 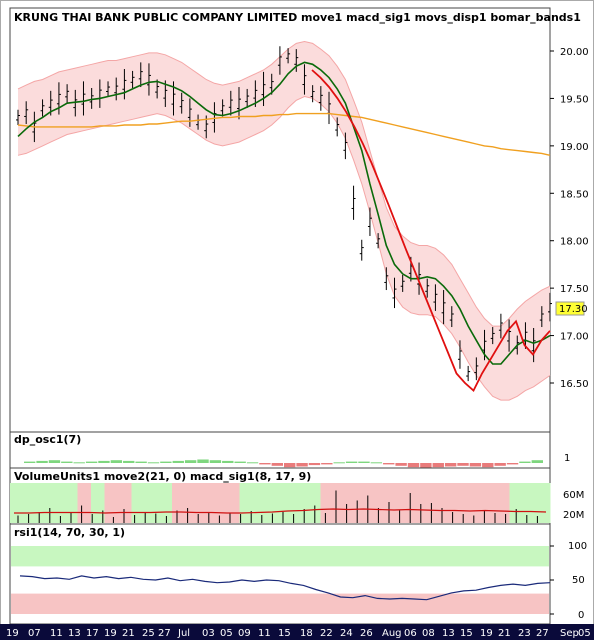 I want to click on rsi-panel-title: rsi1(14, 70, 30, 1), so click(x=69, y=532).